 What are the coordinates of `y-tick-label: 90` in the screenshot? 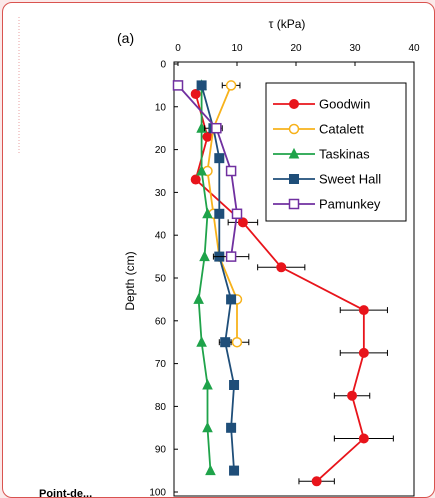 It's located at (161, 450).